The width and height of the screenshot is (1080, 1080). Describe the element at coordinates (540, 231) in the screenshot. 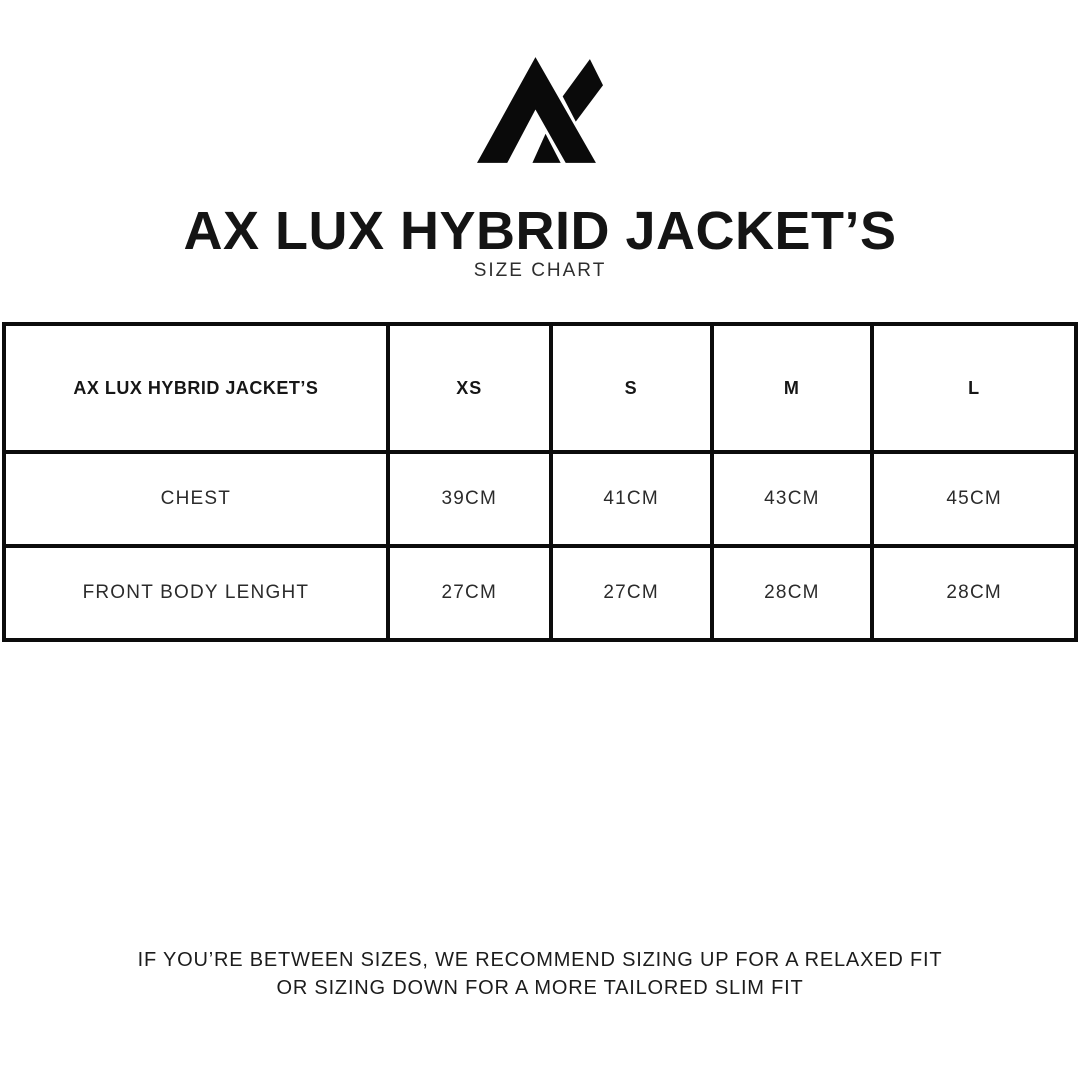

I see `page-title: AX LUX HYBRID JACKET’S` at that location.